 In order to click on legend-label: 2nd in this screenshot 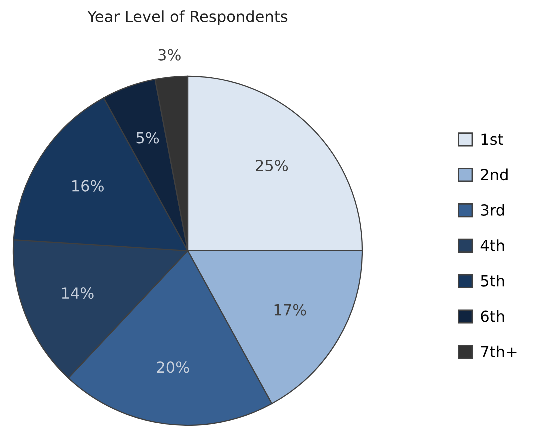, I will do `click(494, 174)`.